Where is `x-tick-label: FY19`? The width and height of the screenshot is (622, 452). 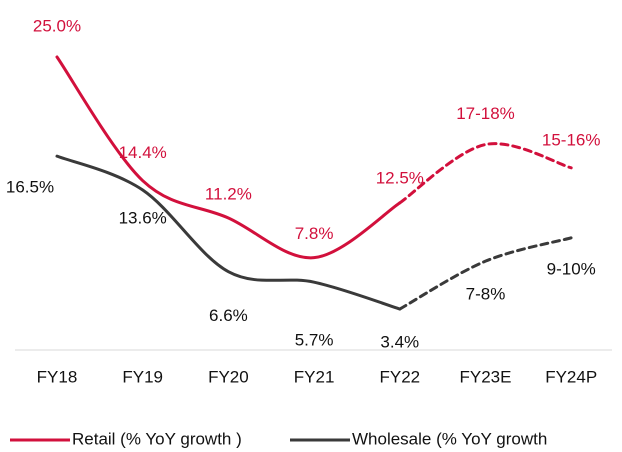
x-tick-label: FY19 is located at coordinates (142, 376).